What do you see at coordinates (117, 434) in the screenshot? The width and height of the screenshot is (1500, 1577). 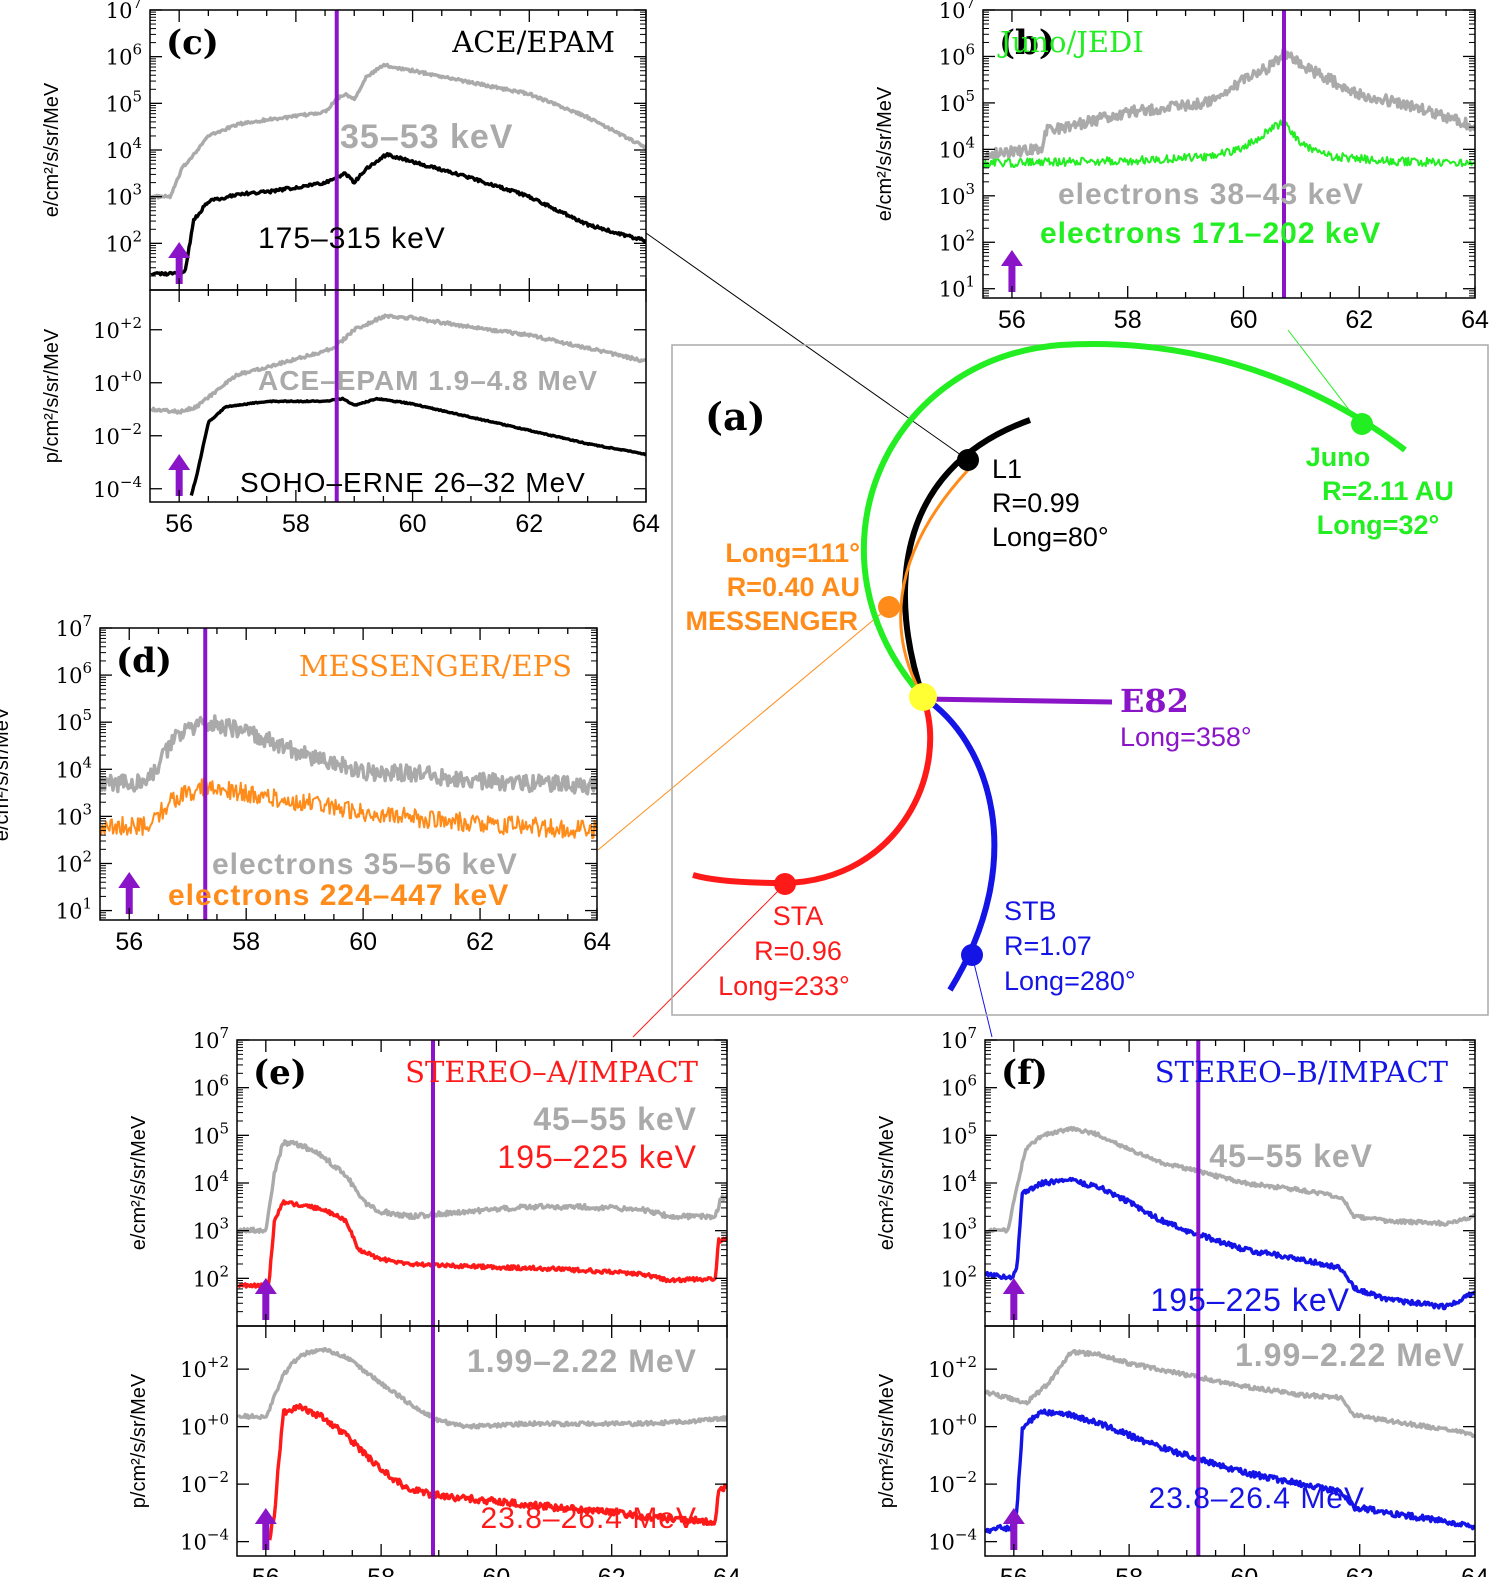 I see `y-tick-label-c2-1: 10⁻²` at bounding box center [117, 434].